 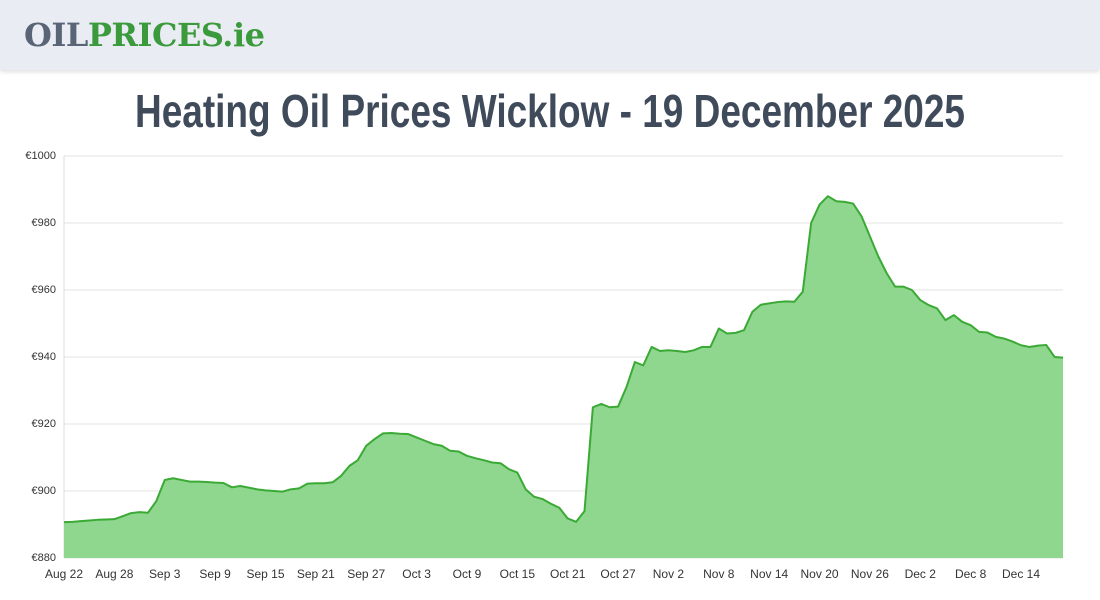 I want to click on x-tick-label: Nov 14, so click(x=769, y=574).